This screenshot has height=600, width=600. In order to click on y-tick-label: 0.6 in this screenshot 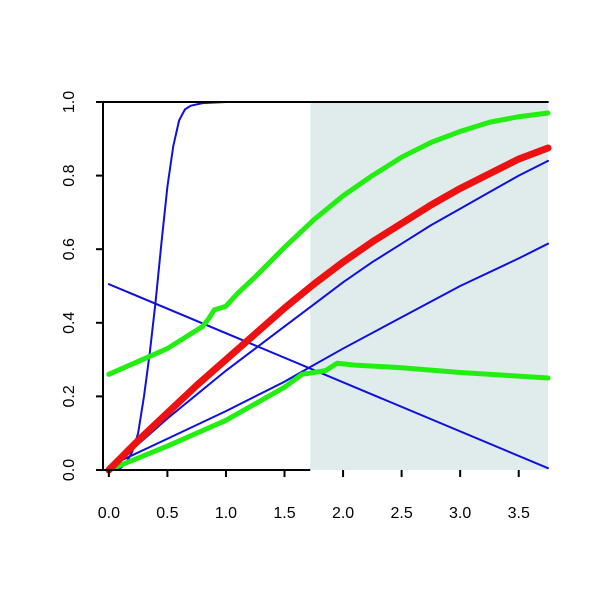, I will do `click(69, 249)`.